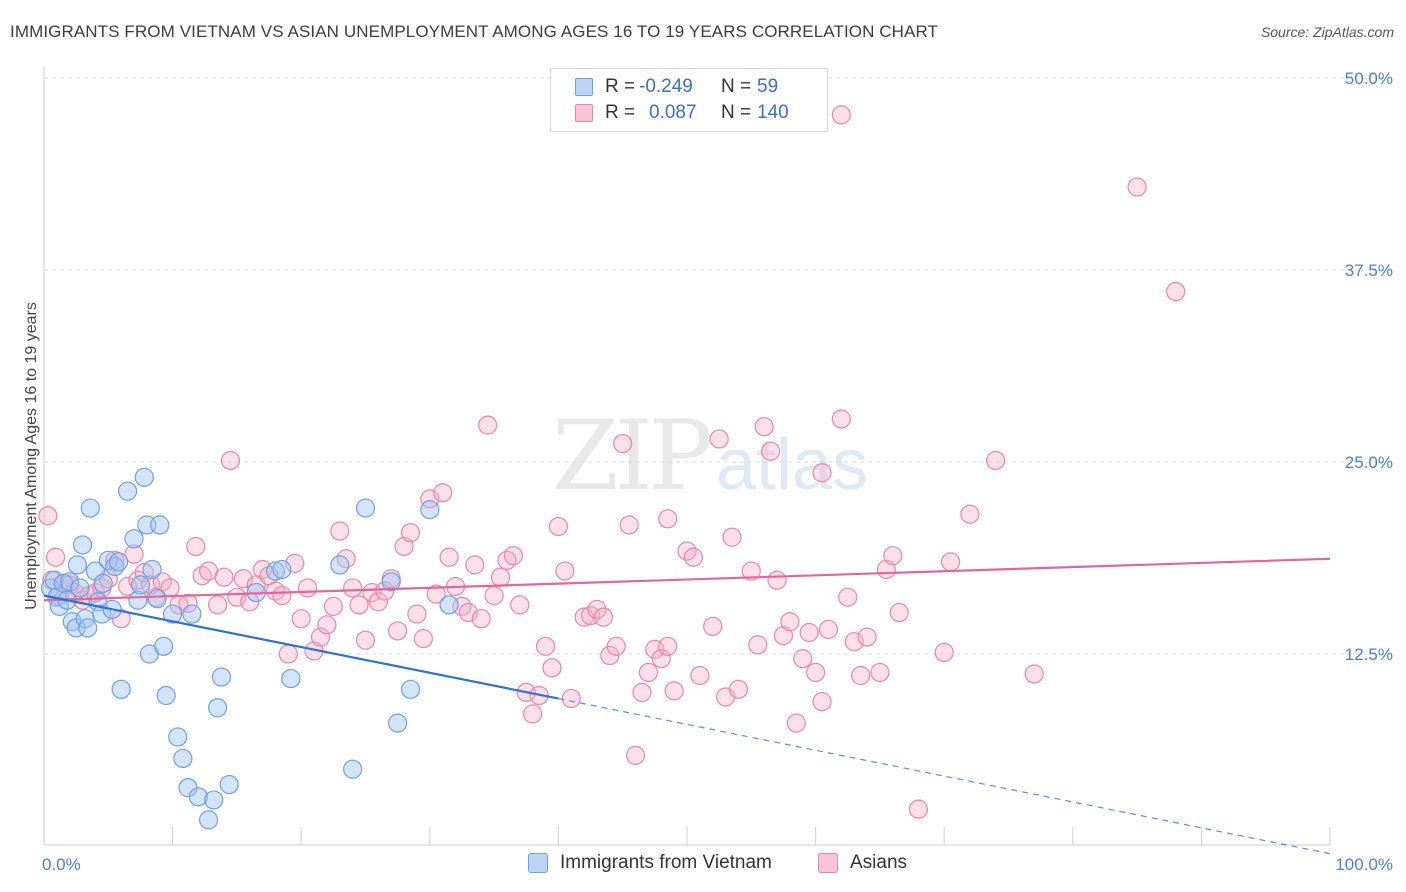 This screenshot has height=892, width=1406. I want to click on legend-swatch-vietnam, so click(538, 863).